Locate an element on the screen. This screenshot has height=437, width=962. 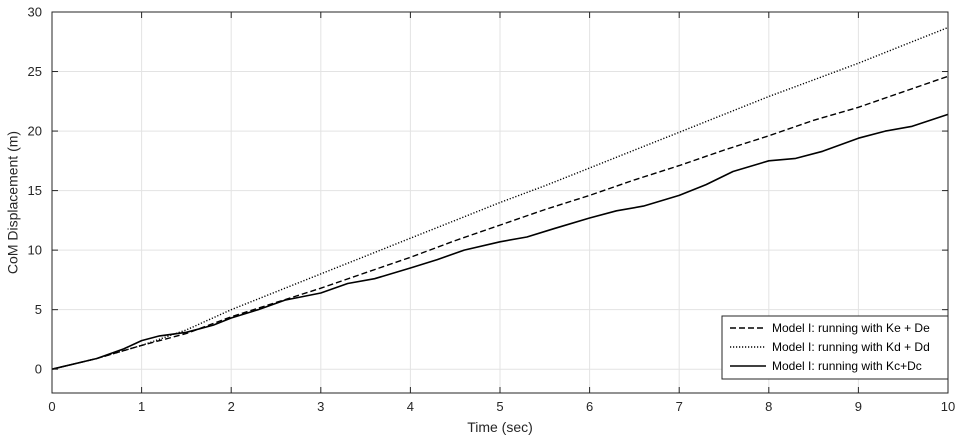
x-tick-label: 0 is located at coordinates (51, 406).